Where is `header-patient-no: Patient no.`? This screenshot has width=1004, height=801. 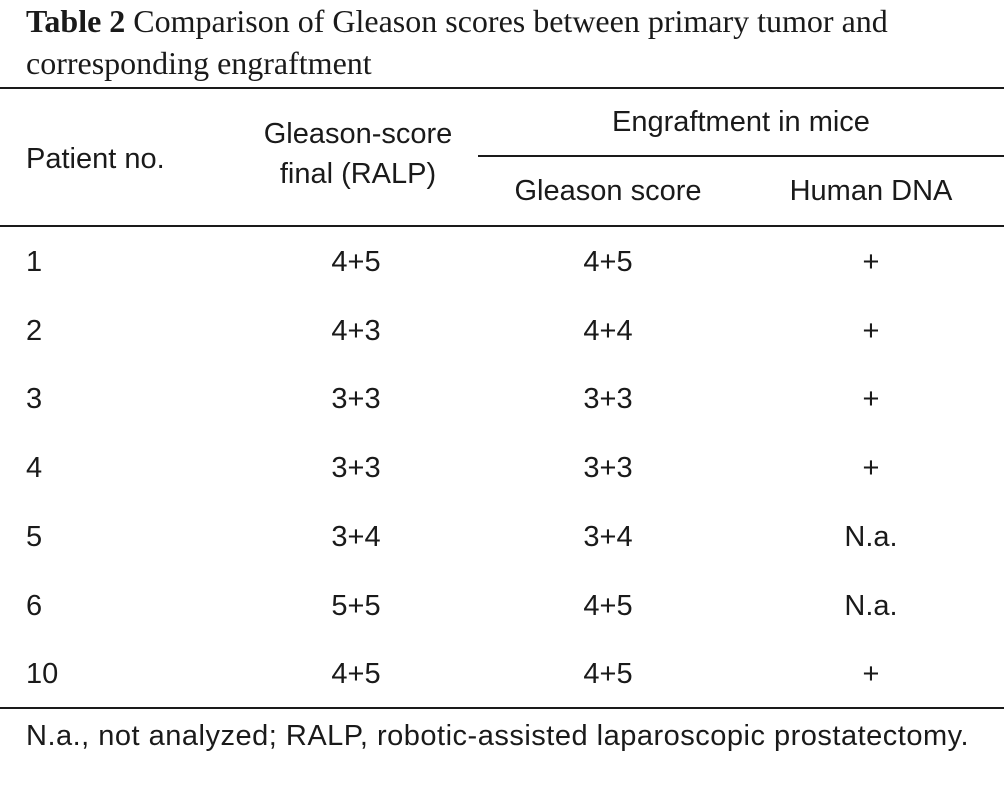 header-patient-no: Patient no. is located at coordinates (95, 159).